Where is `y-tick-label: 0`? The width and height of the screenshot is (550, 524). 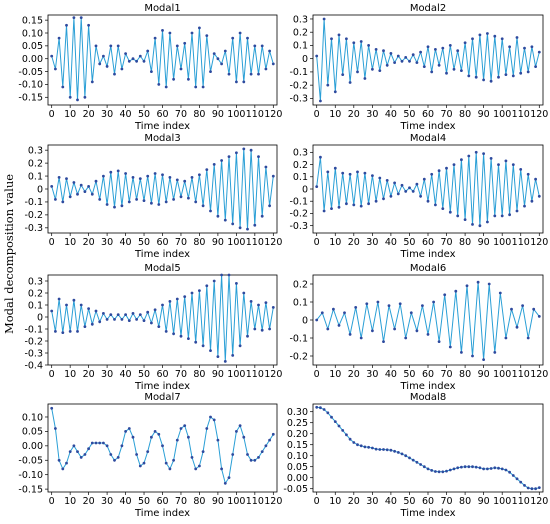 y-tick-label: 0 is located at coordinates (305, 189).